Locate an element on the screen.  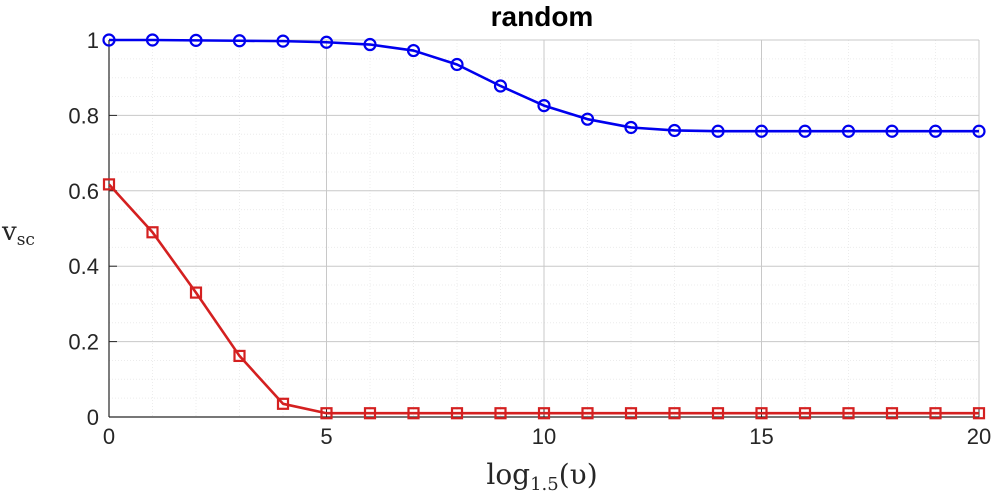
x-tick-label: 20 is located at coordinates (979, 436).